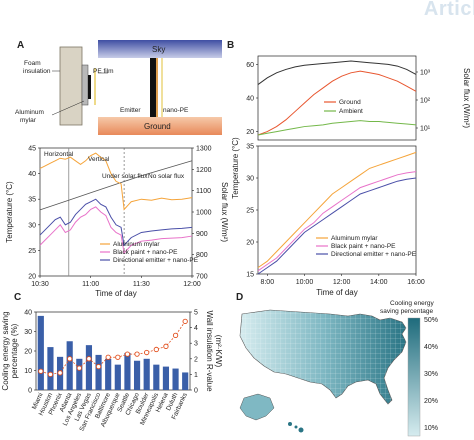 This screenshot has width=474, height=440. What do you see at coordinates (203, 191) in the screenshot?
I see `y2-tick-label: 1100` at bounding box center [203, 191].